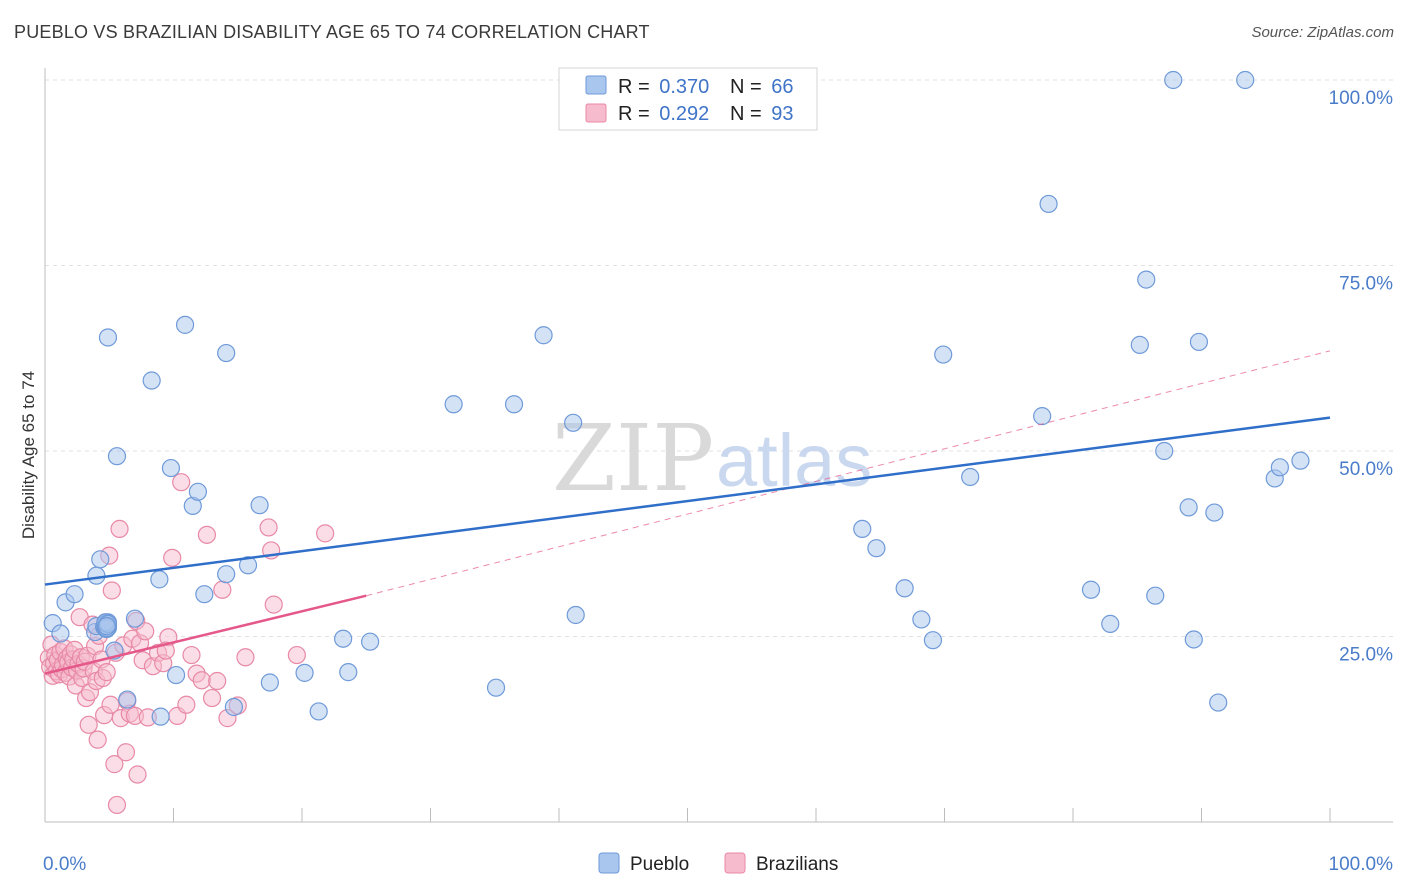 Image resolution: width=1406 pixels, height=892 pixels. What do you see at coordinates (596, 113) in the screenshot?
I see `brazilians-swatch` at bounding box center [596, 113].